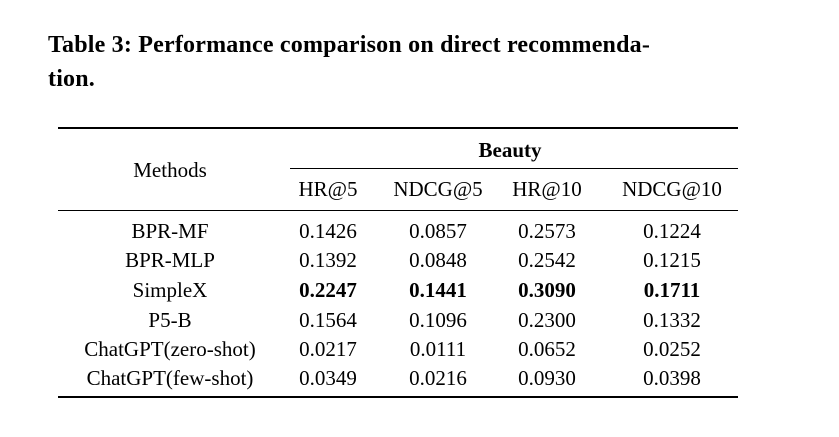 The image size is (839, 437). What do you see at coordinates (672, 349) in the screenshot?
I see `metric-value: 0.0252` at bounding box center [672, 349].